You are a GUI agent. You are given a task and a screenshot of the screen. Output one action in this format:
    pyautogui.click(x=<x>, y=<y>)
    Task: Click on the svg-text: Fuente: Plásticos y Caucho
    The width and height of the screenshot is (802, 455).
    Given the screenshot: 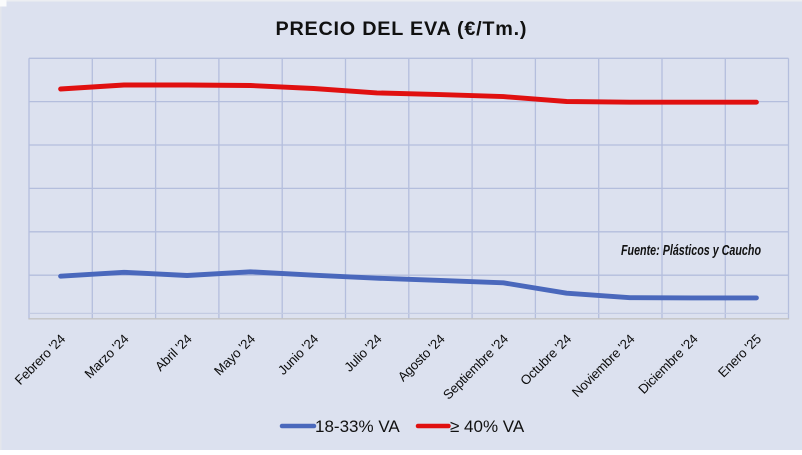 What is the action you would take?
    pyautogui.click(x=691, y=251)
    